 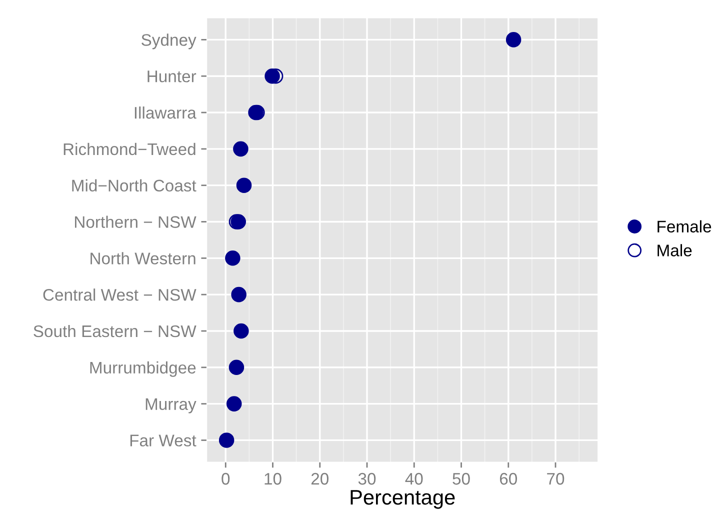 I want to click on y-tick-label: Sydney, so click(x=169, y=42).